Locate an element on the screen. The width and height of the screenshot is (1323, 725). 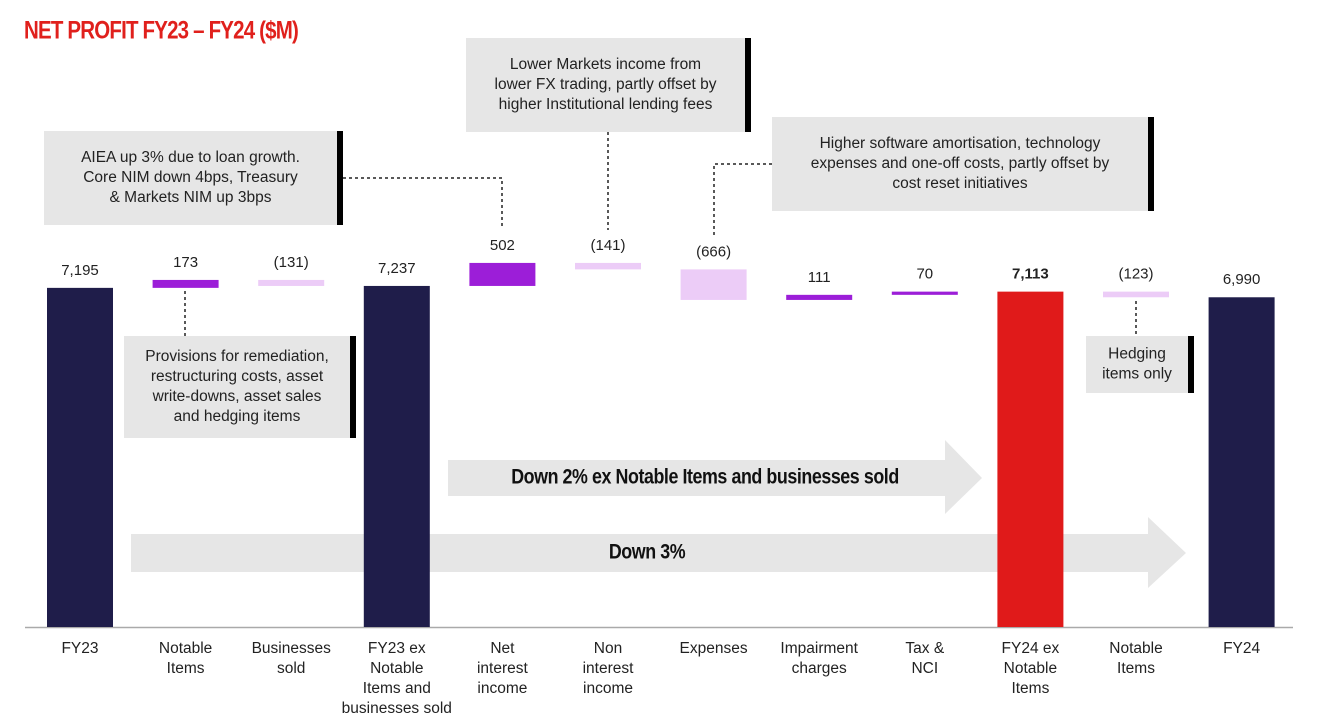
x-tick-label: FY23 ex is located at coordinates (397, 648).